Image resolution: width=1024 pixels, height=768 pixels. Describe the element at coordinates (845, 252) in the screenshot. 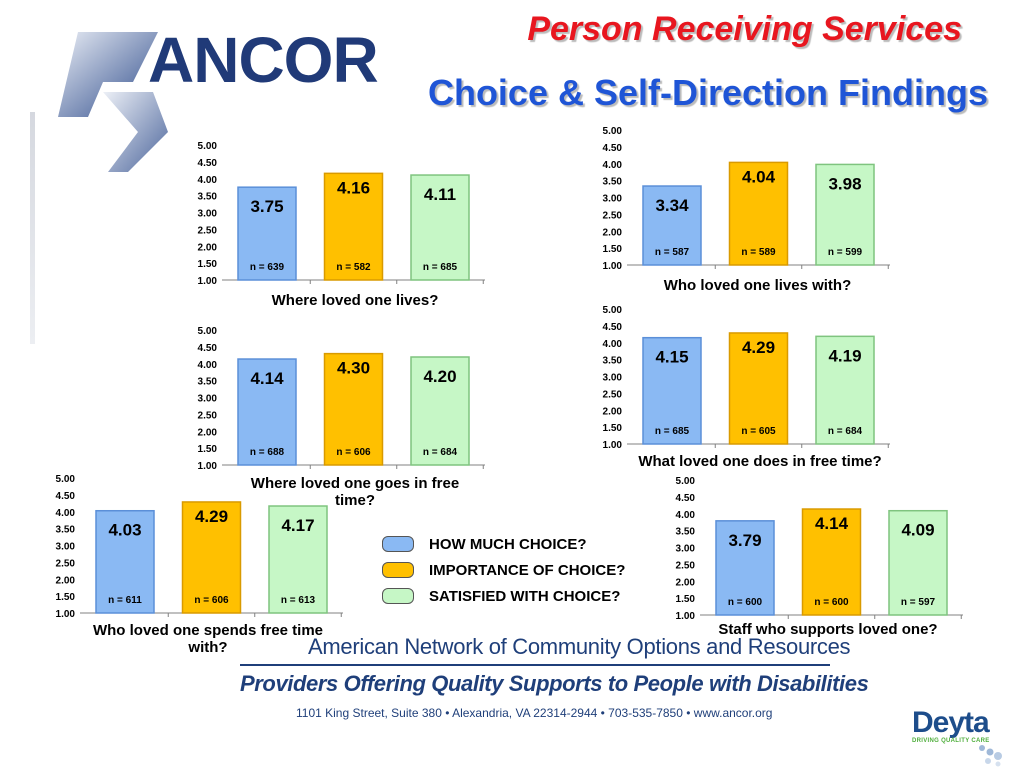

I see `bar-n-label: n = 599` at that location.